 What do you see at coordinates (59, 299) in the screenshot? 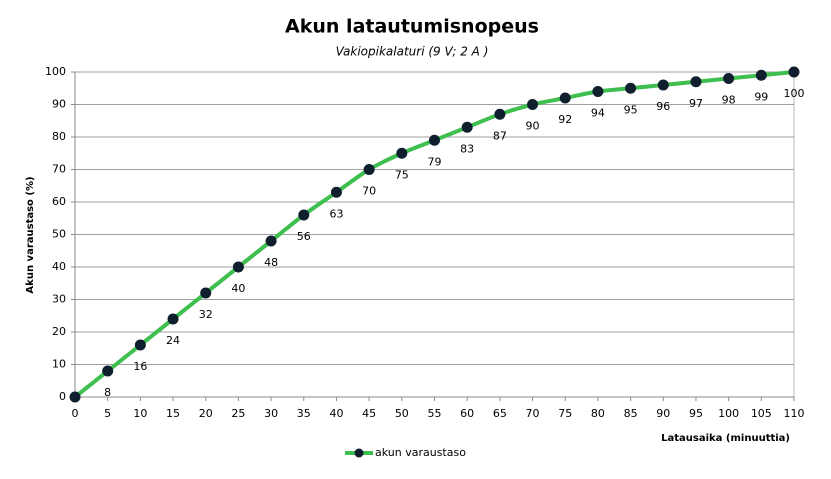
I see `y-tick-label: 30` at bounding box center [59, 299].